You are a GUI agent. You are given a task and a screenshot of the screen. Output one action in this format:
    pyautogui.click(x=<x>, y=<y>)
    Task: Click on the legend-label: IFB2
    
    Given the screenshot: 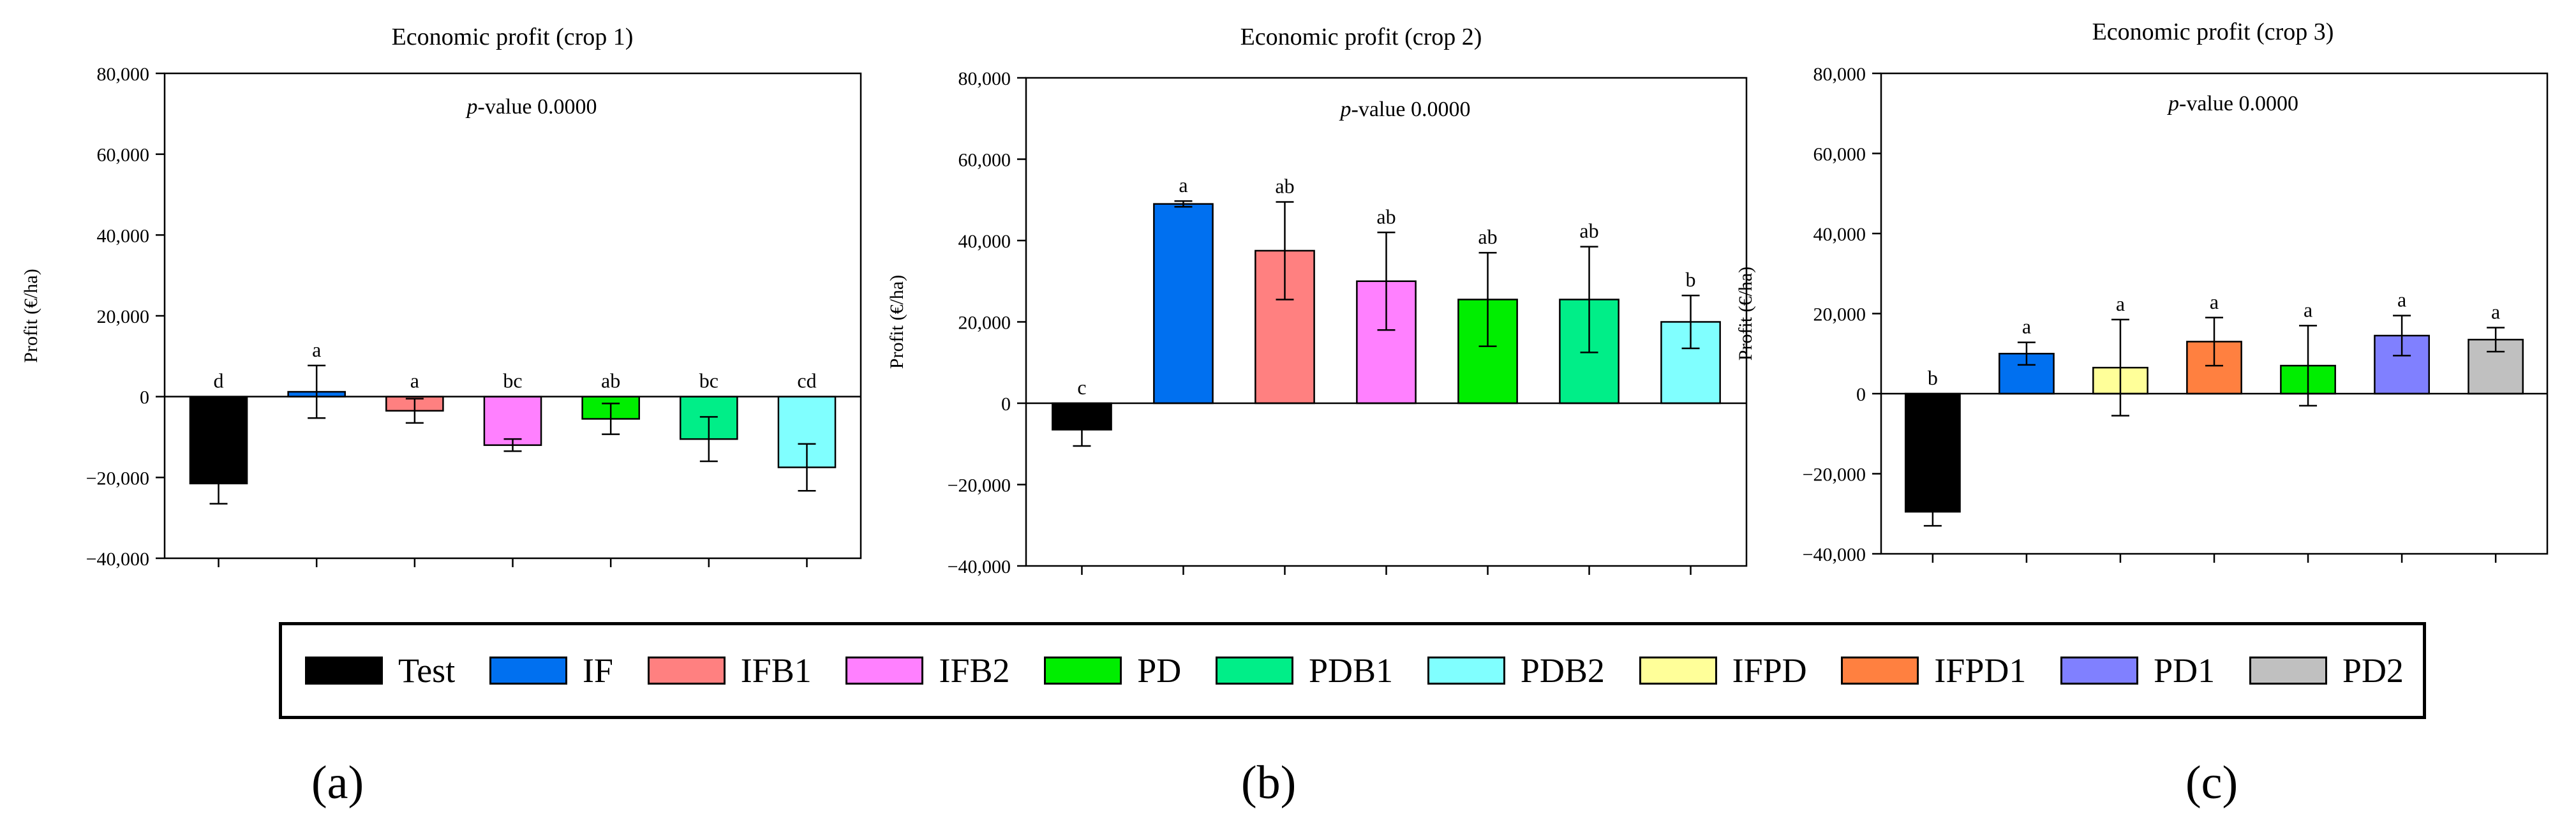 What is the action you would take?
    pyautogui.click(x=974, y=670)
    